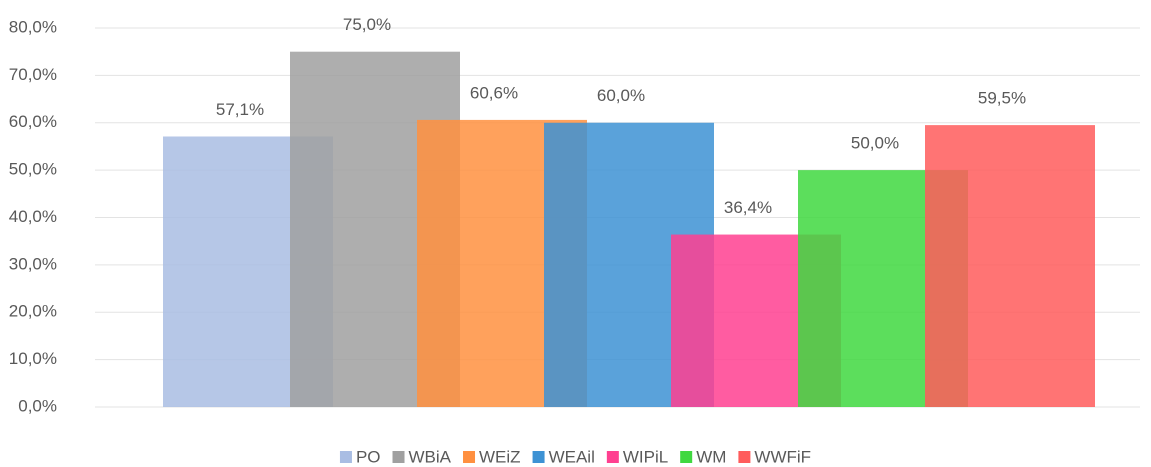 This screenshot has width=1151, height=467. Describe the element at coordinates (37, 405) in the screenshot. I see `y-tick-label: 0,0%` at that location.